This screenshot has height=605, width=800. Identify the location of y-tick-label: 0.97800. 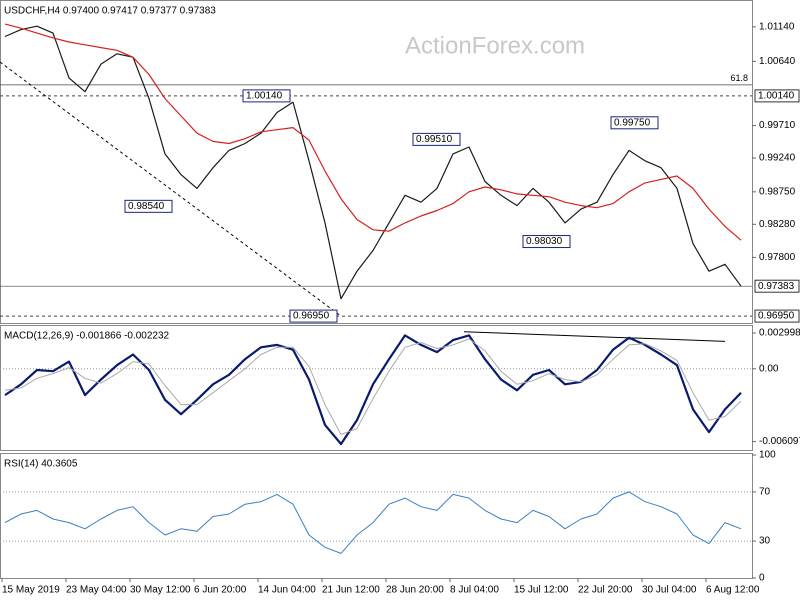
(777, 257).